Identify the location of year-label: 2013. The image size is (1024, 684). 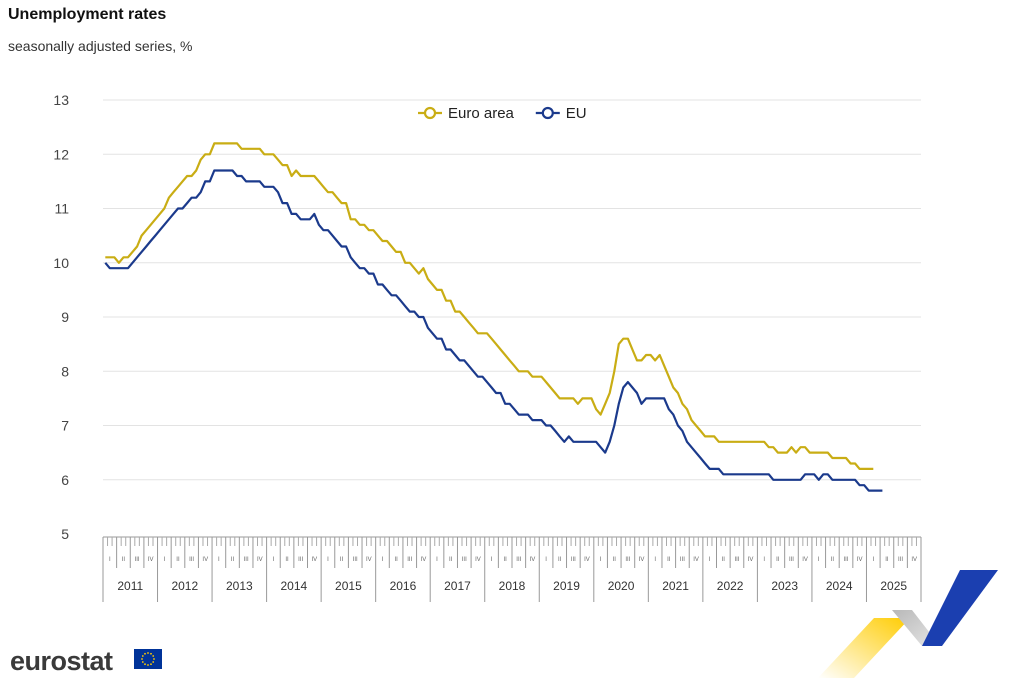
(239, 586).